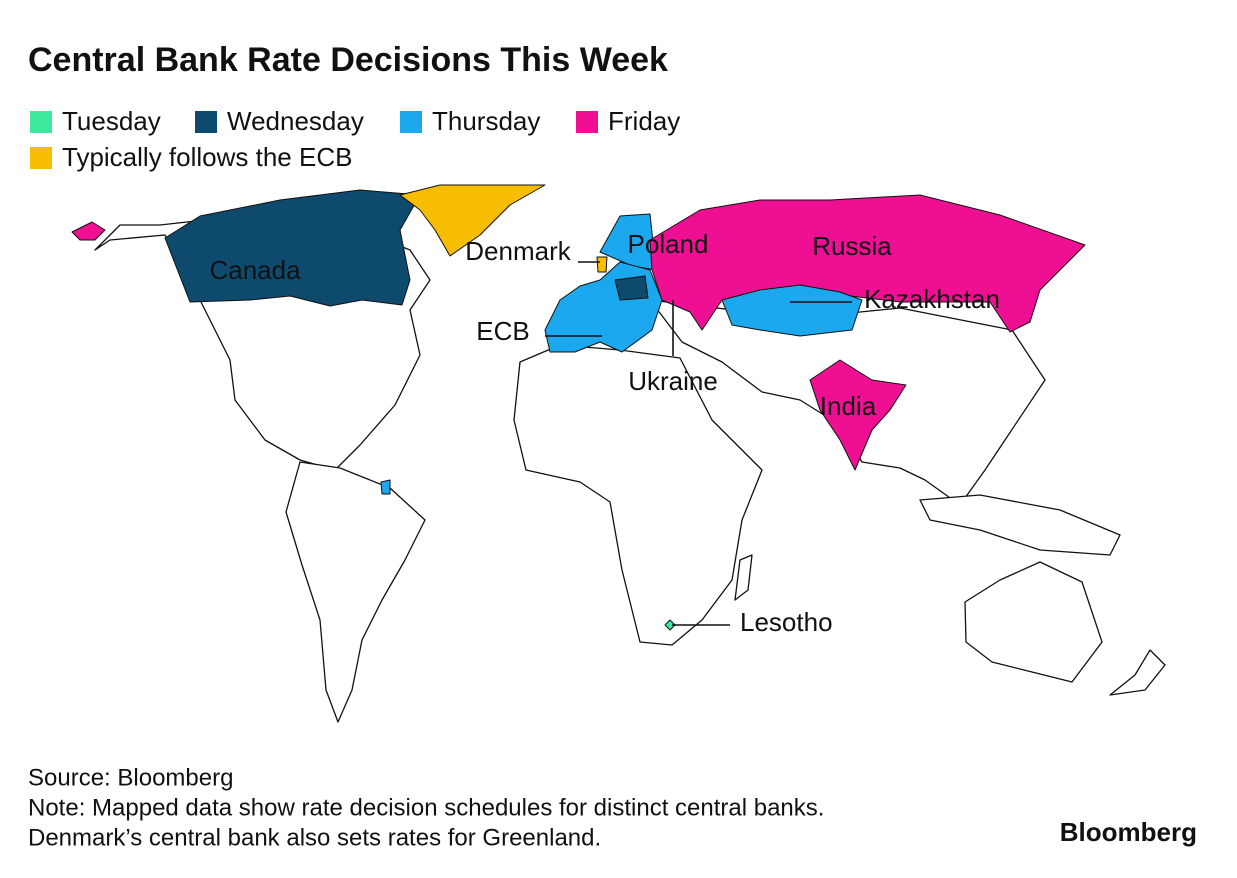 Image resolution: width=1237 pixels, height=878 pixels. I want to click on greenland, so click(472, 220).